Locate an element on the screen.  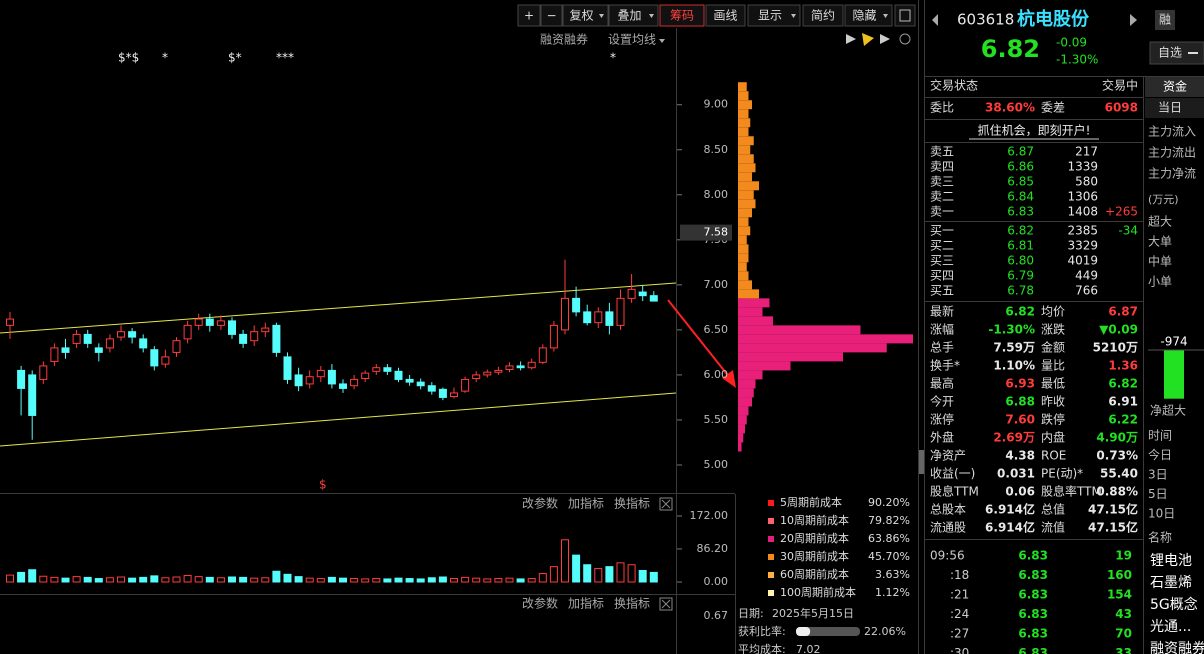
stat-value: 1.36 is located at coordinates (1123, 366).